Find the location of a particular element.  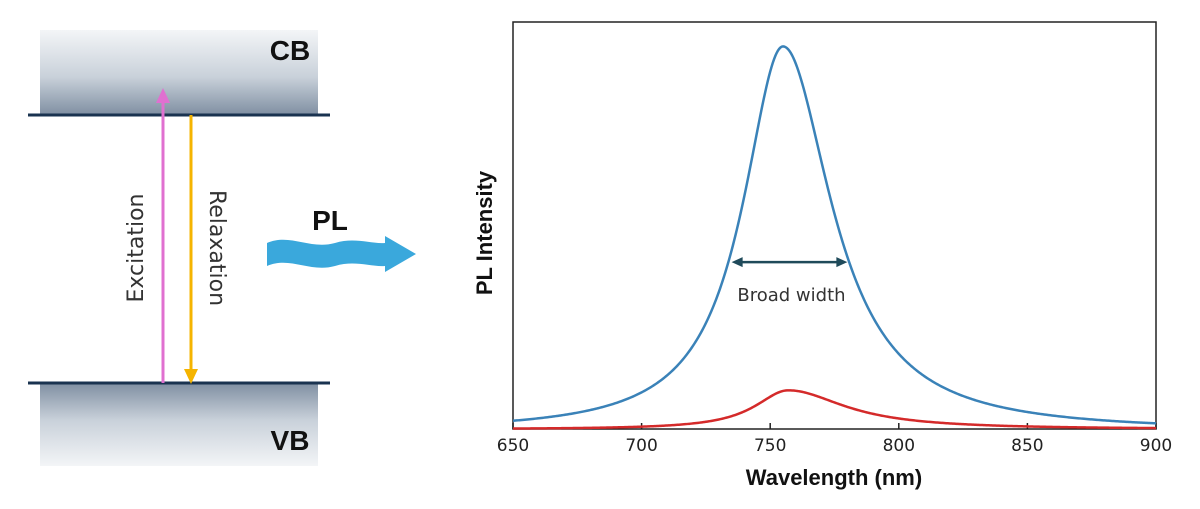

pl-emission-arrow: PL is located at coordinates (341, 238).